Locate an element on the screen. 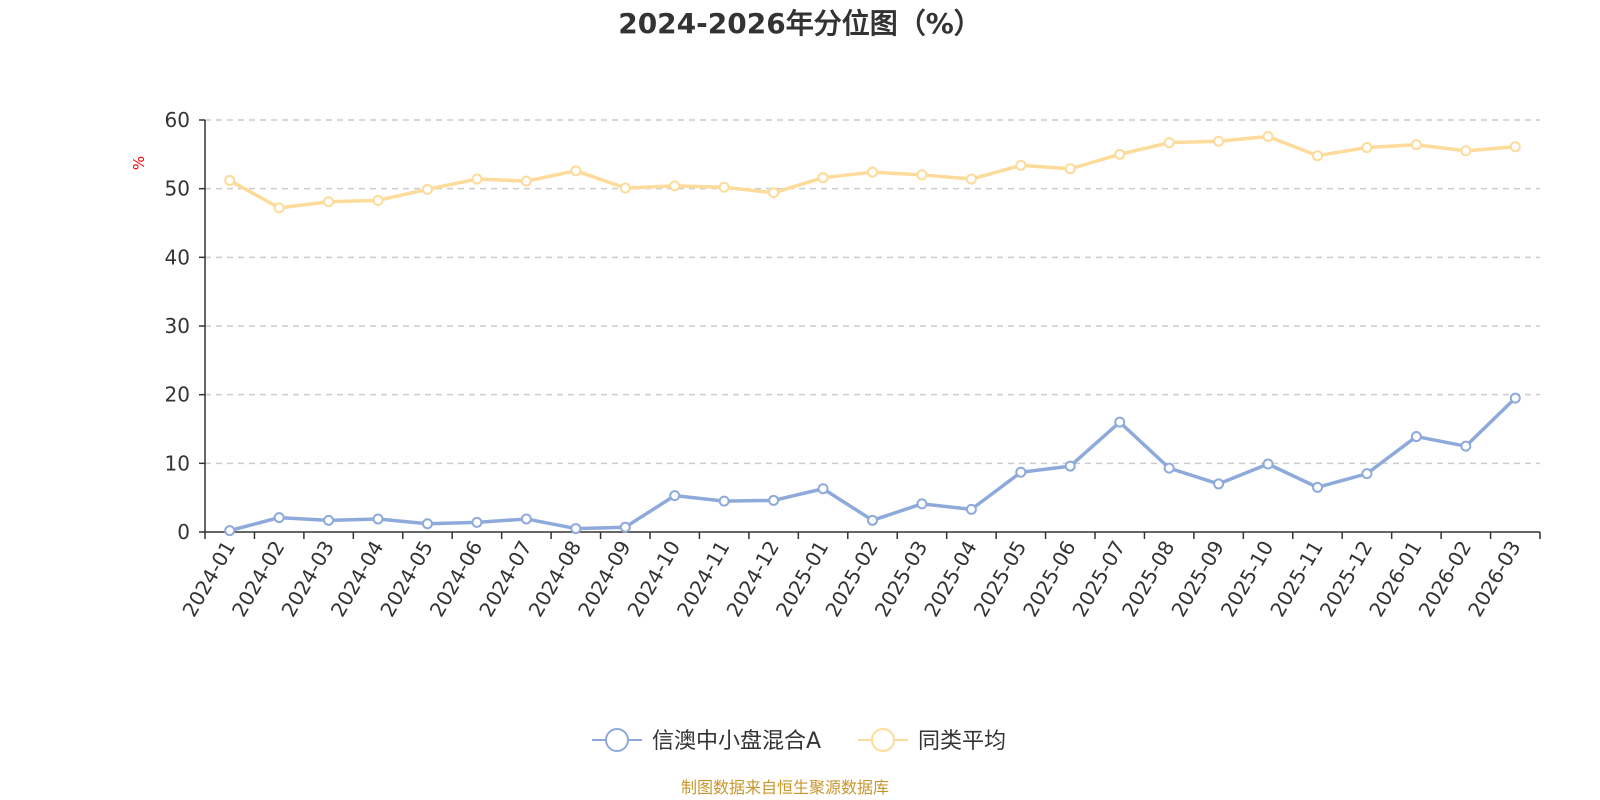  y-tick-label: 20 is located at coordinates (177, 395).